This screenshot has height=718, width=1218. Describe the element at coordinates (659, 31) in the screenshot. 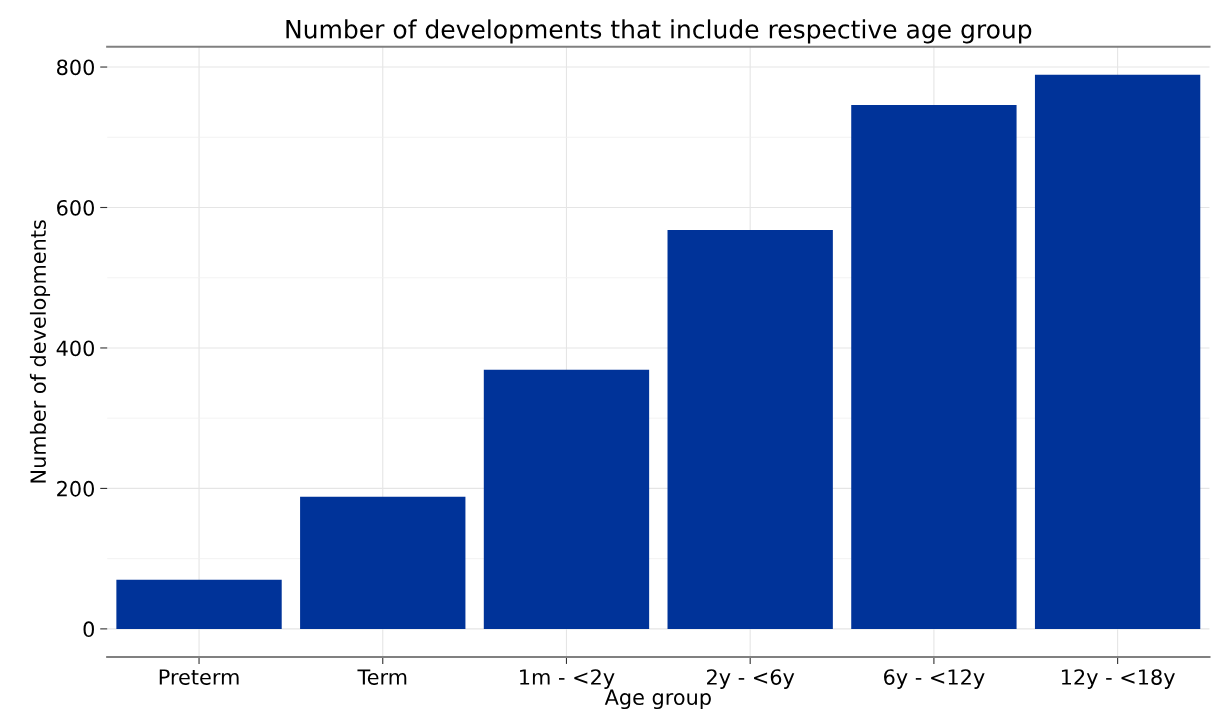

I see `chart-title: Number of developments that include respective age group` at that location.